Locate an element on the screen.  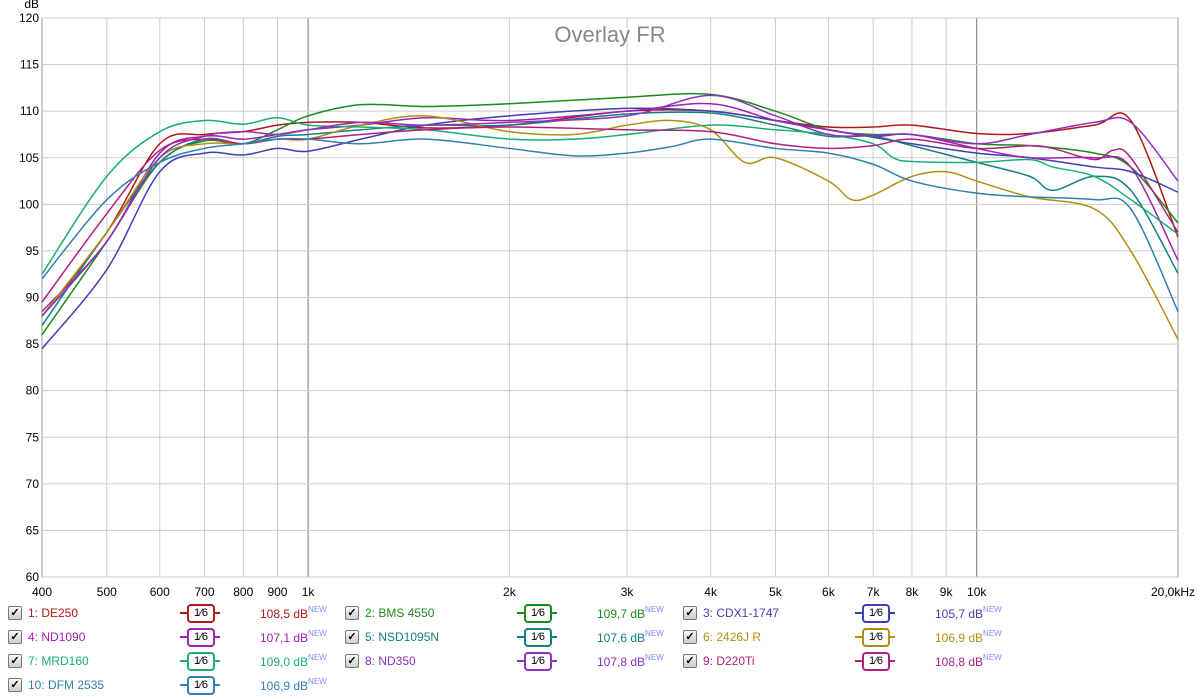
series-level: 108,5 dBNEW is located at coordinates (293, 613).